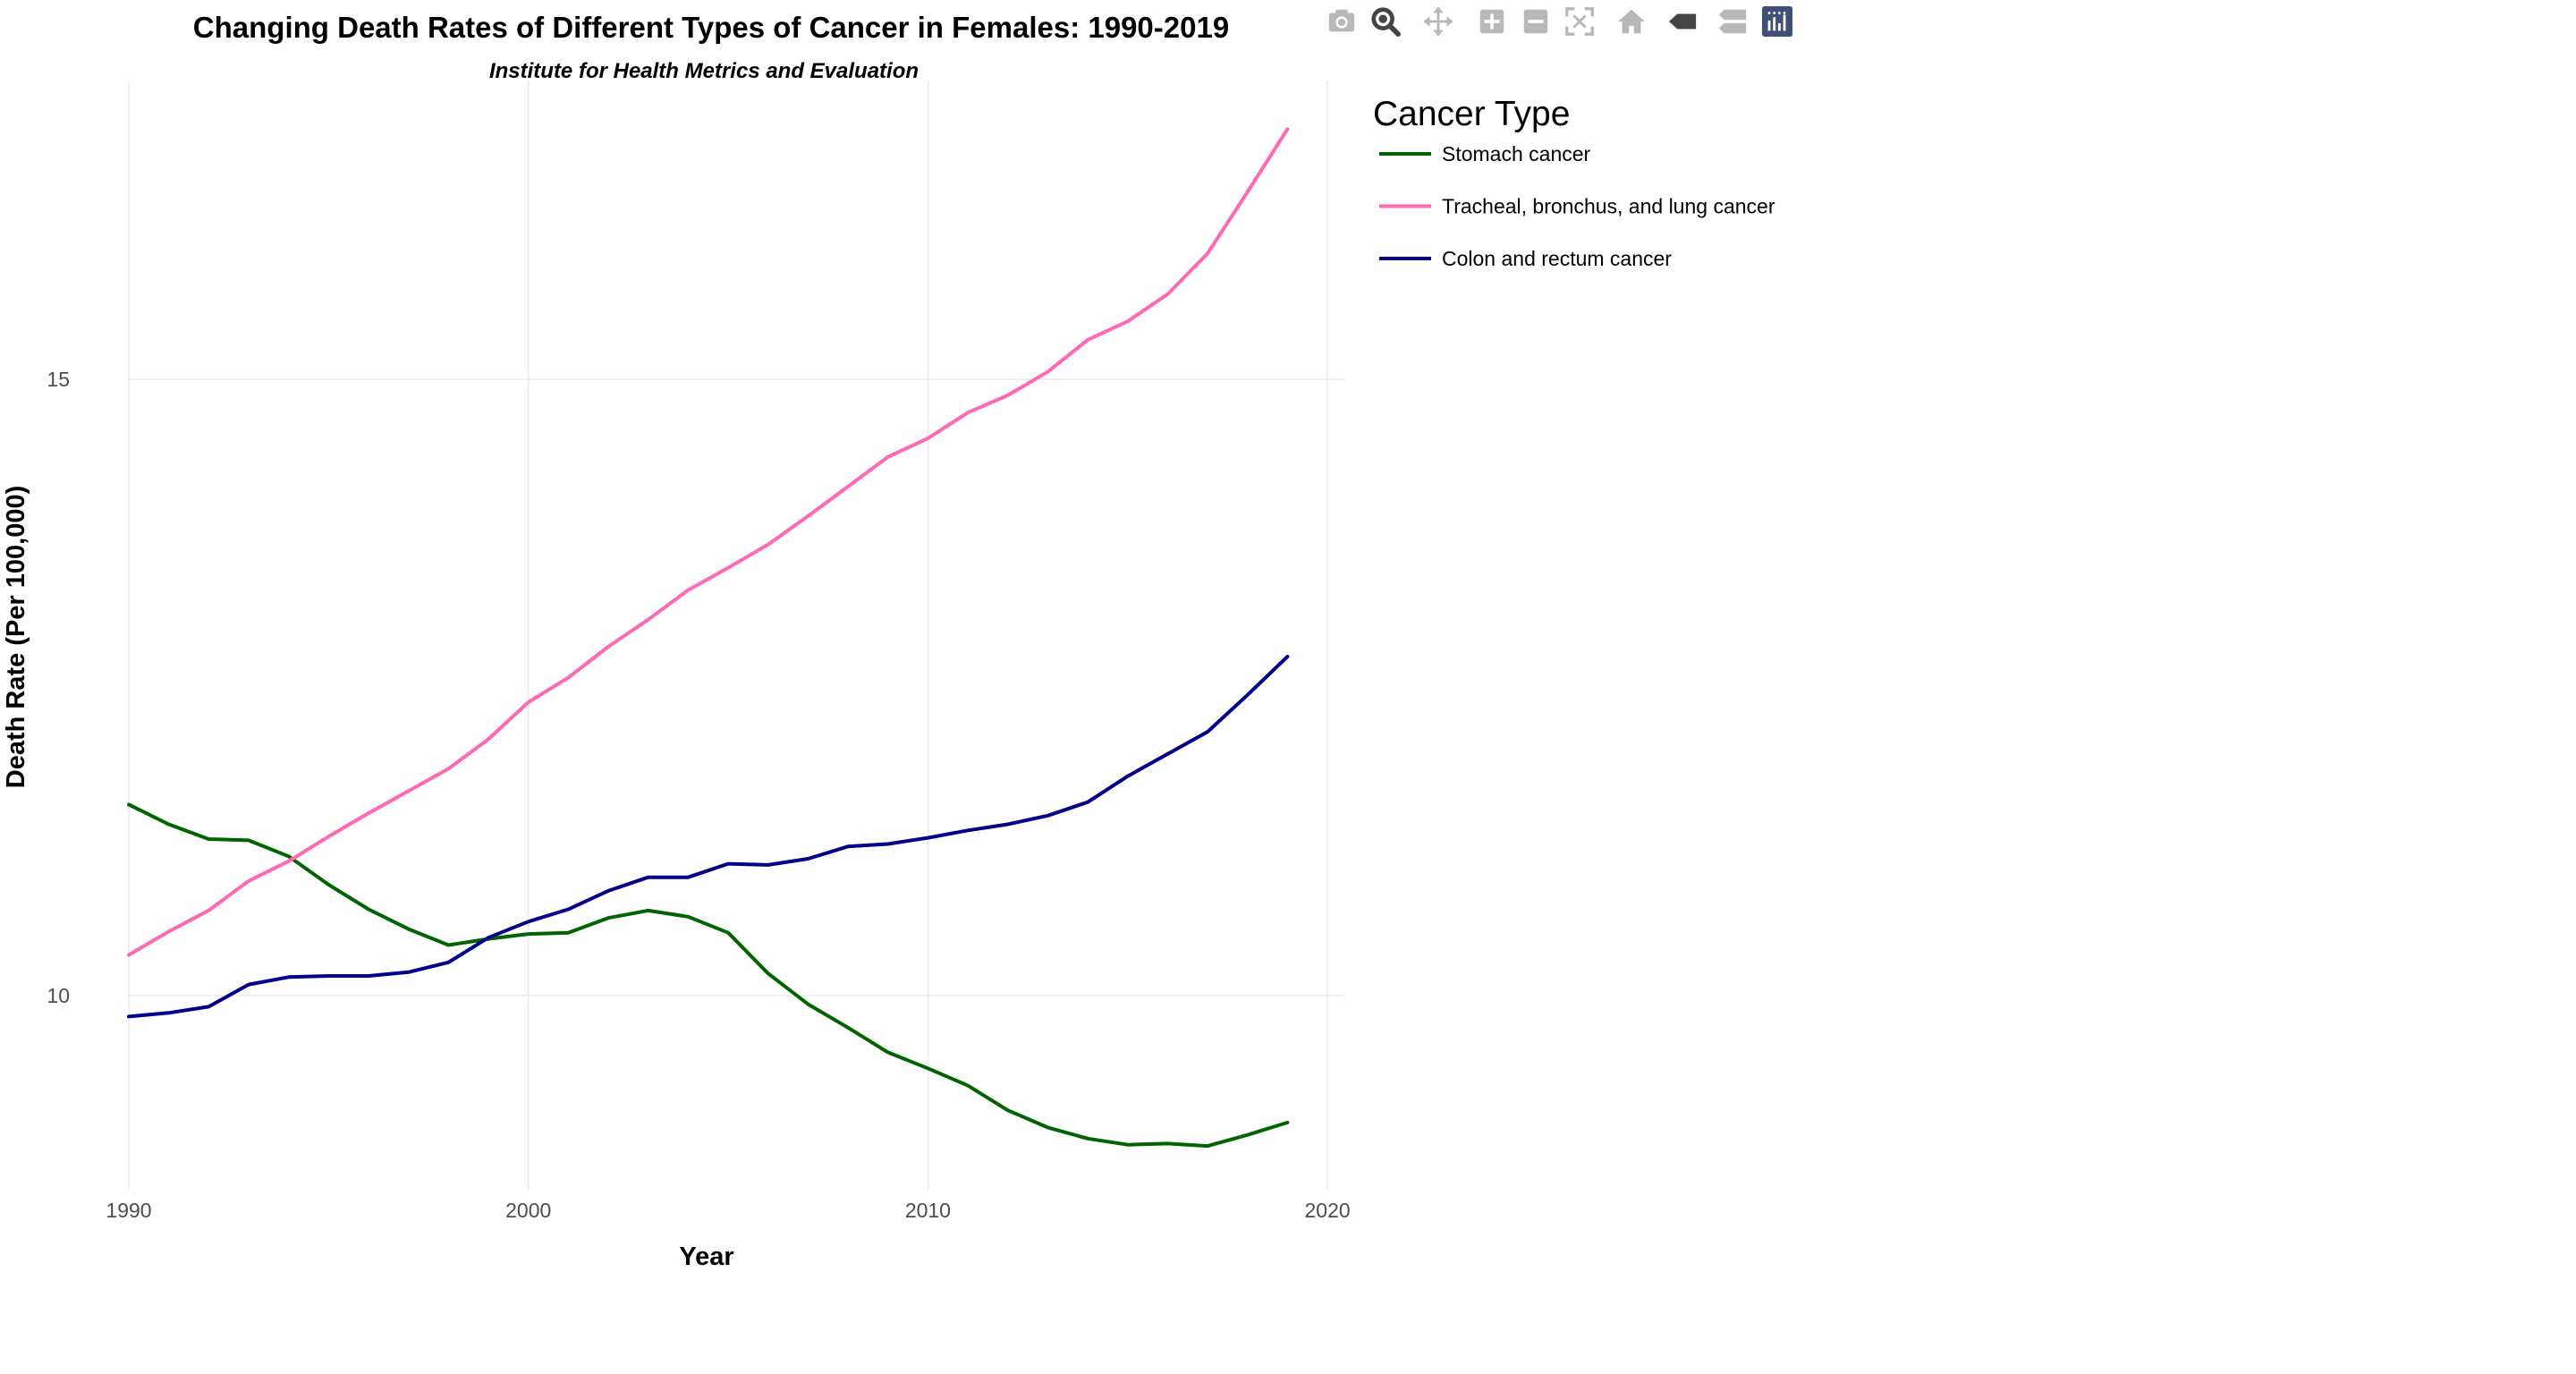  I want to click on plotly-logo-link, so click(1777, 21).